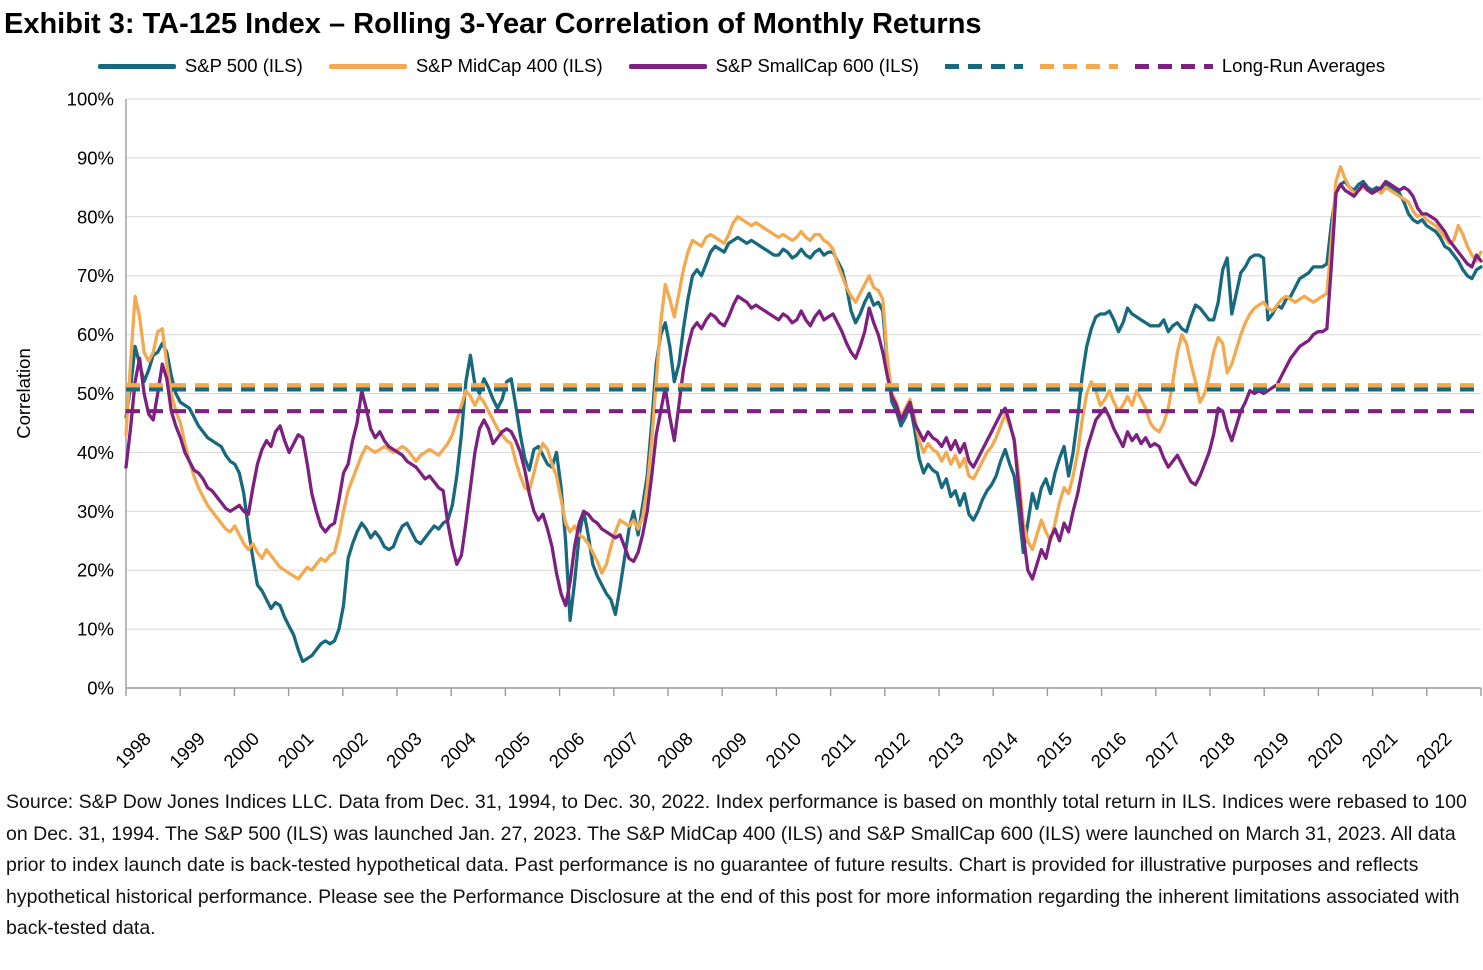 This screenshot has width=1483, height=970. I want to click on x-tick-label-2013: 2013, so click(946, 750).